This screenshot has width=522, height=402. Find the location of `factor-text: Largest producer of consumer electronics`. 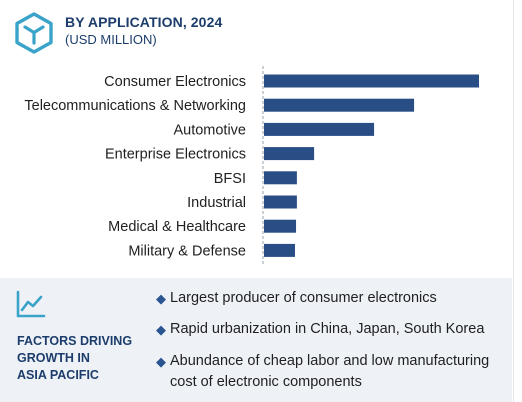

factor-text: Largest producer of consumer electronics is located at coordinates (303, 298).